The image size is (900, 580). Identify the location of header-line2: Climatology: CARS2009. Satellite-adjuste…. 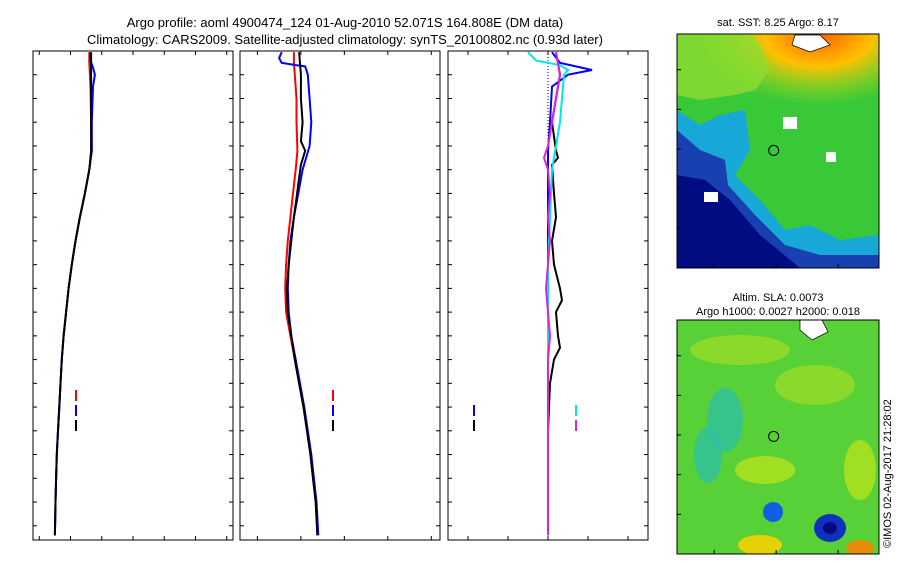
(345, 39).